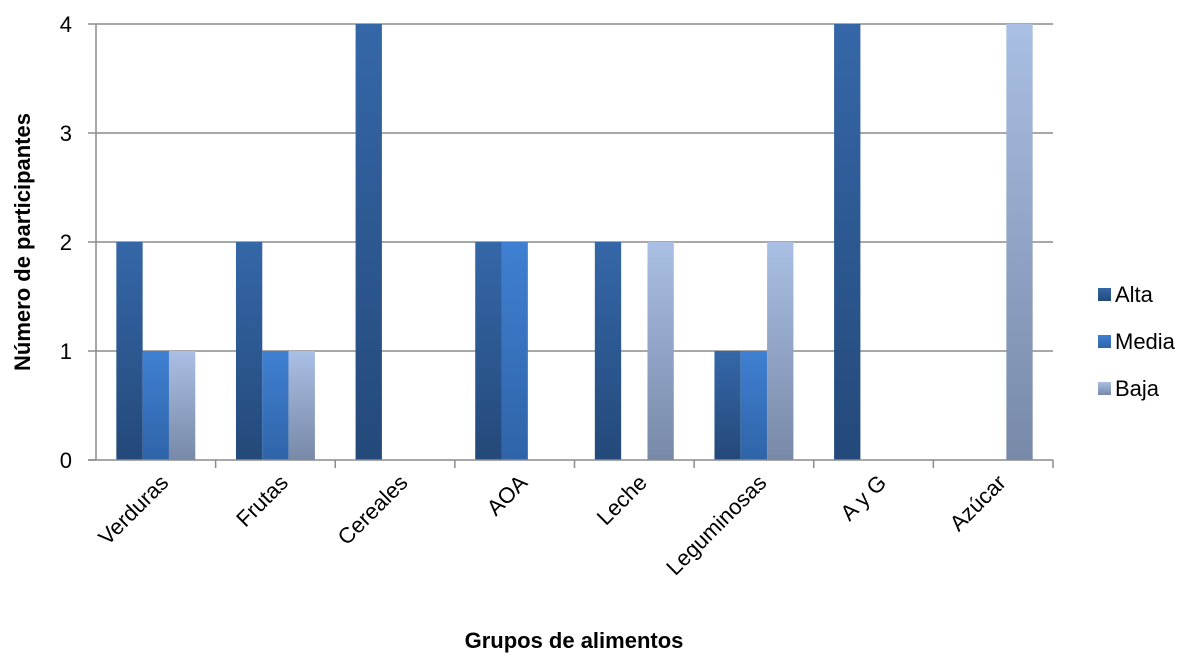 This screenshot has width=1196, height=668. I want to click on x-category-label: Azúcar, so click(978, 503).